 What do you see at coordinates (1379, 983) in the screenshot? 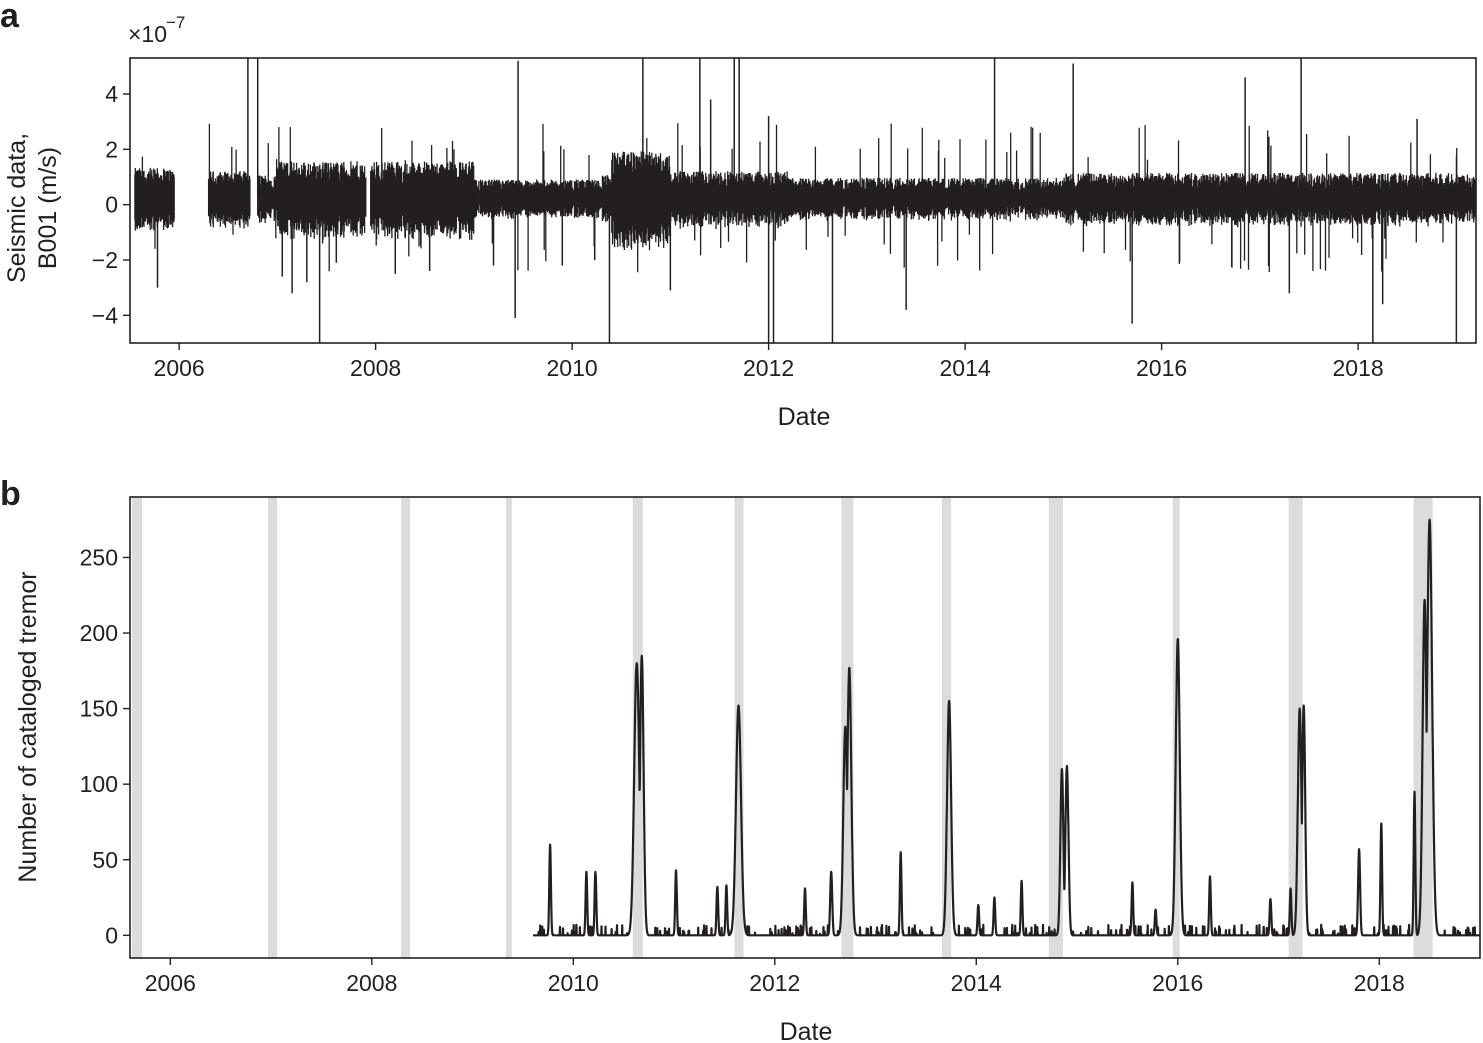
I see `panel-b-x-tick-label: 2018` at bounding box center [1379, 983].